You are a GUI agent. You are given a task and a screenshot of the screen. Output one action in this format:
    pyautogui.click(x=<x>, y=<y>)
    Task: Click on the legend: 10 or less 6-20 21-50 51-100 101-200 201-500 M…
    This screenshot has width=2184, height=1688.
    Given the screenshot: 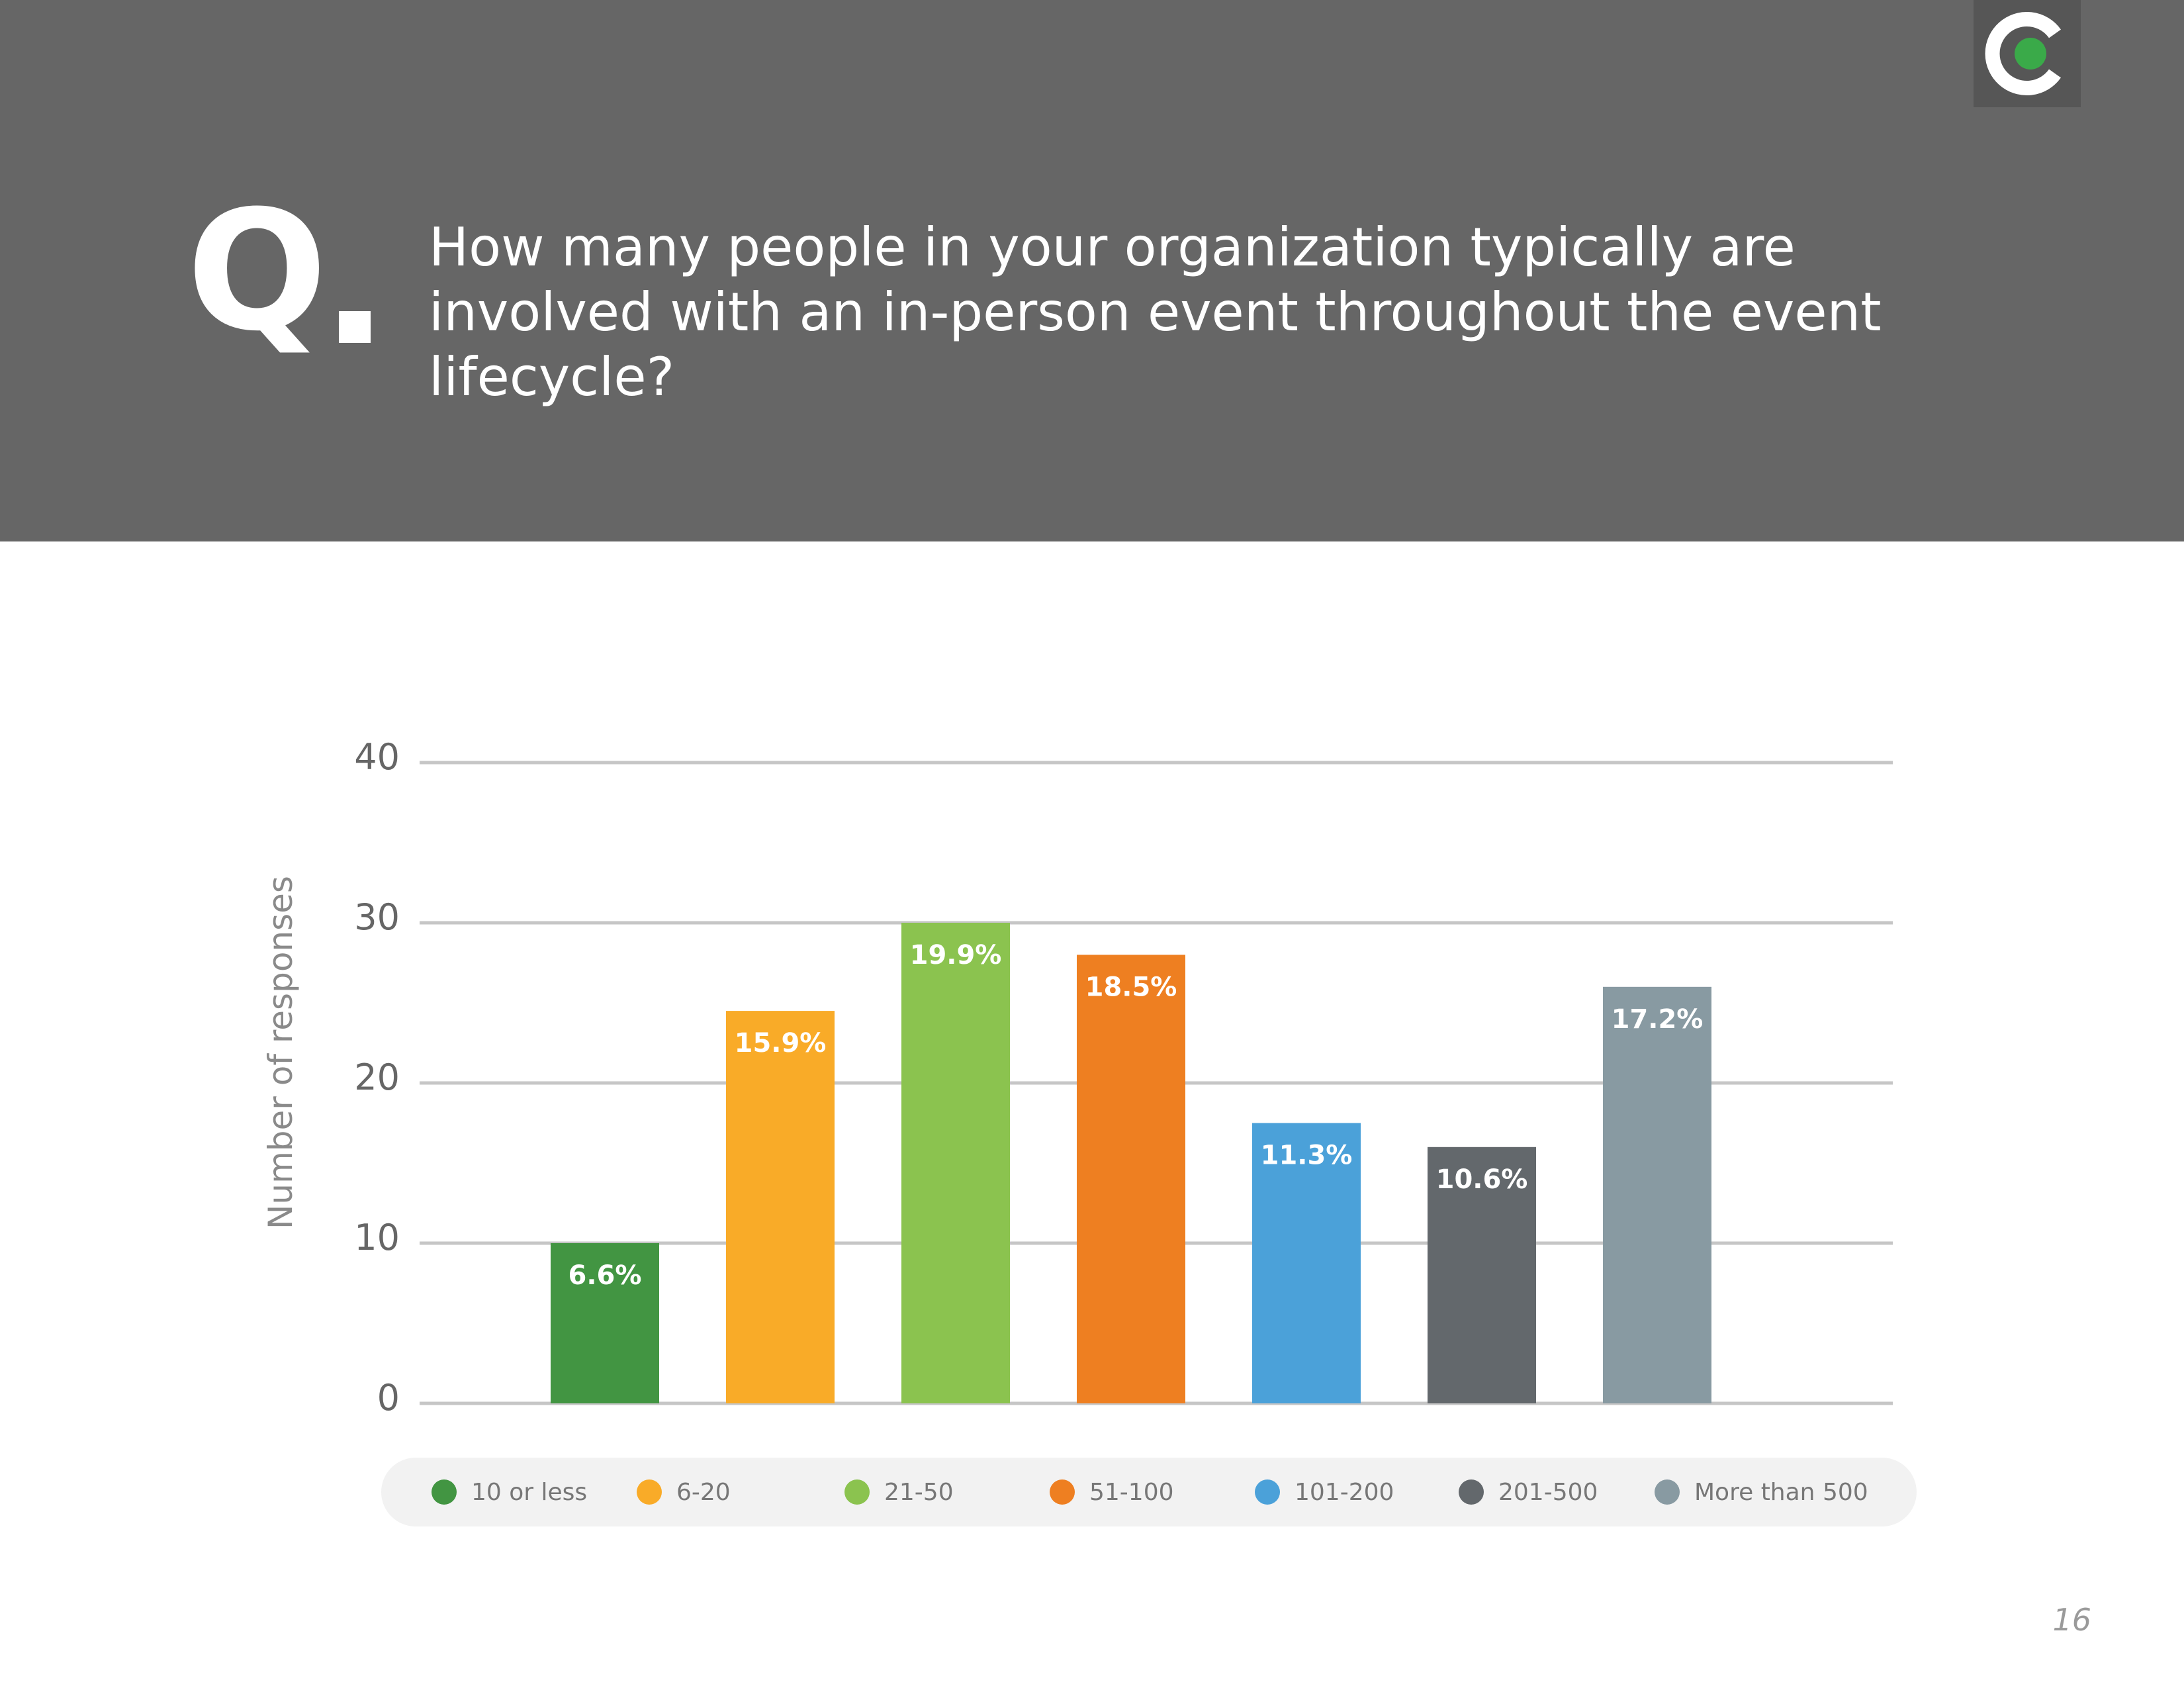 What is the action you would take?
    pyautogui.click(x=1149, y=1492)
    